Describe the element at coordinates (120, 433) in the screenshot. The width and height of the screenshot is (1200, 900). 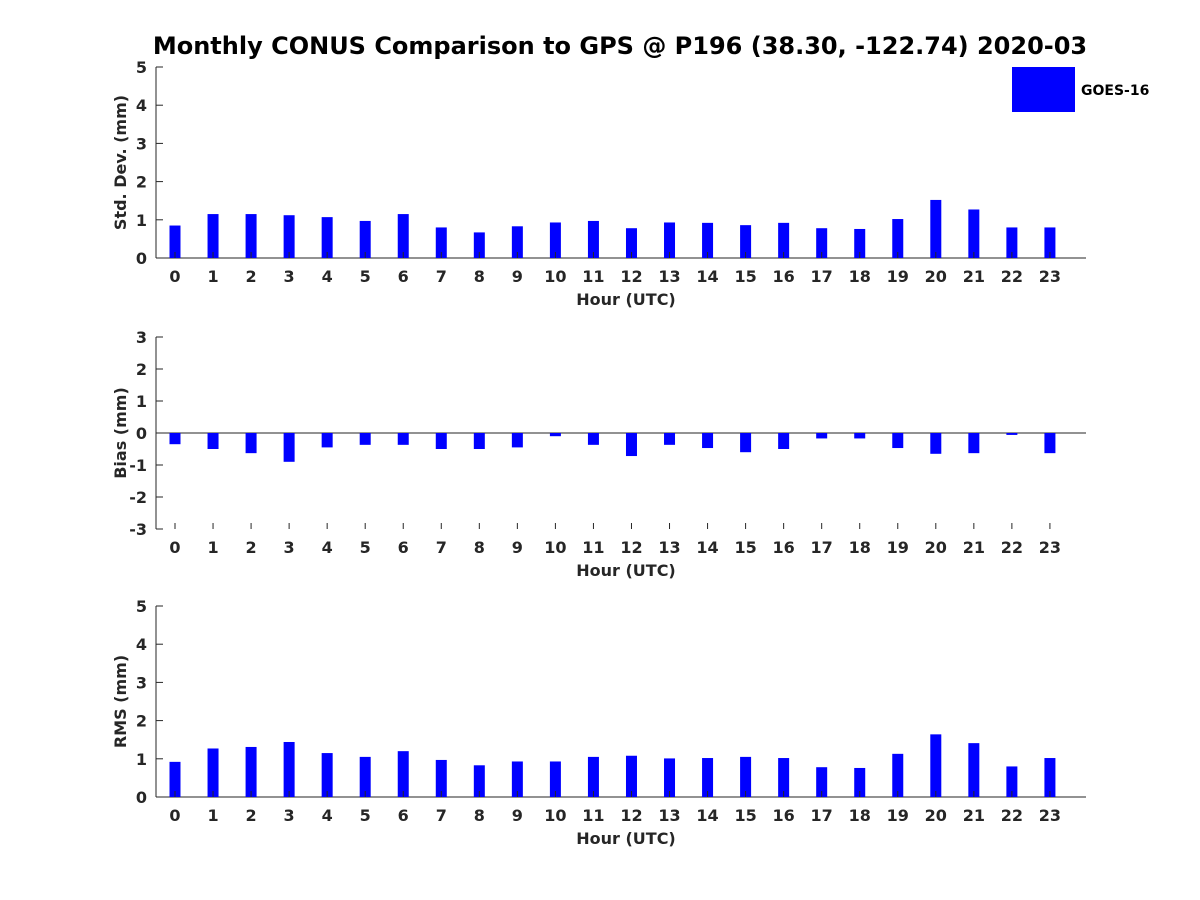
I see `y-axis-label: Bias (mm)` at that location.